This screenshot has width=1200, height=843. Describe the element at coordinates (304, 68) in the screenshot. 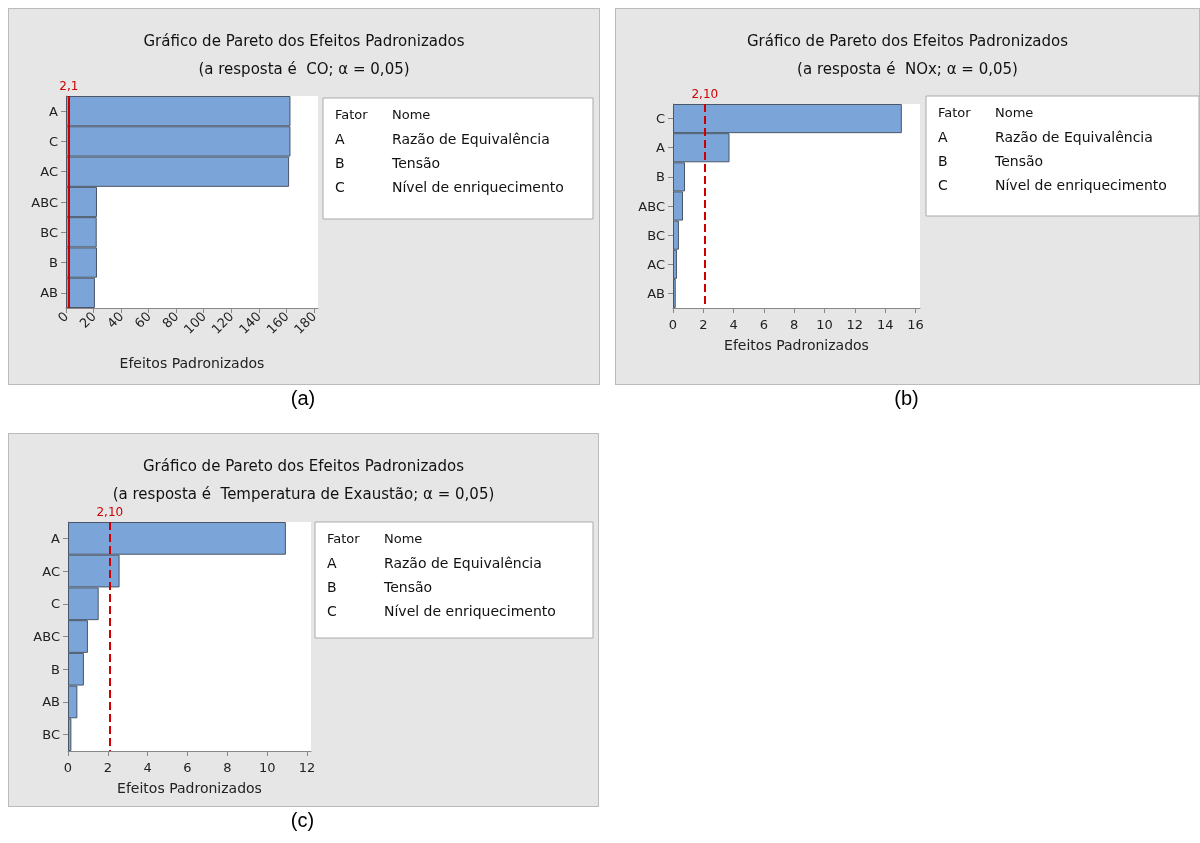

I see `chart-subtitle: (a resposta é CO; α = 0,05)` at that location.